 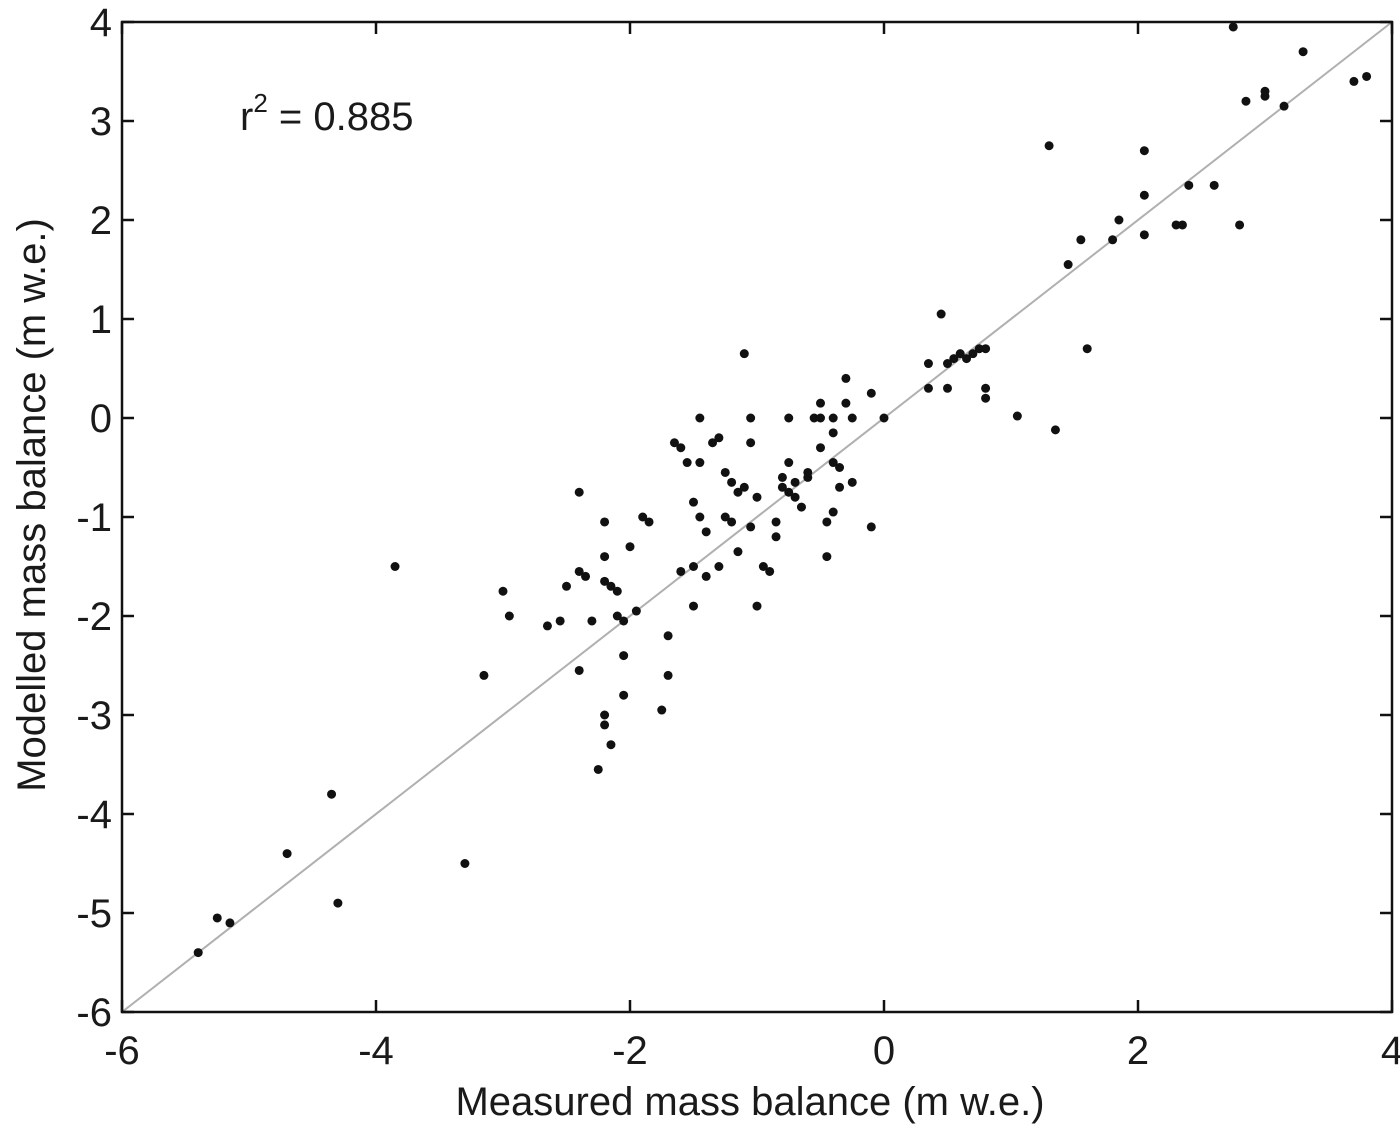 I want to click on x-tick-label: -4, so click(x=376, y=1051).